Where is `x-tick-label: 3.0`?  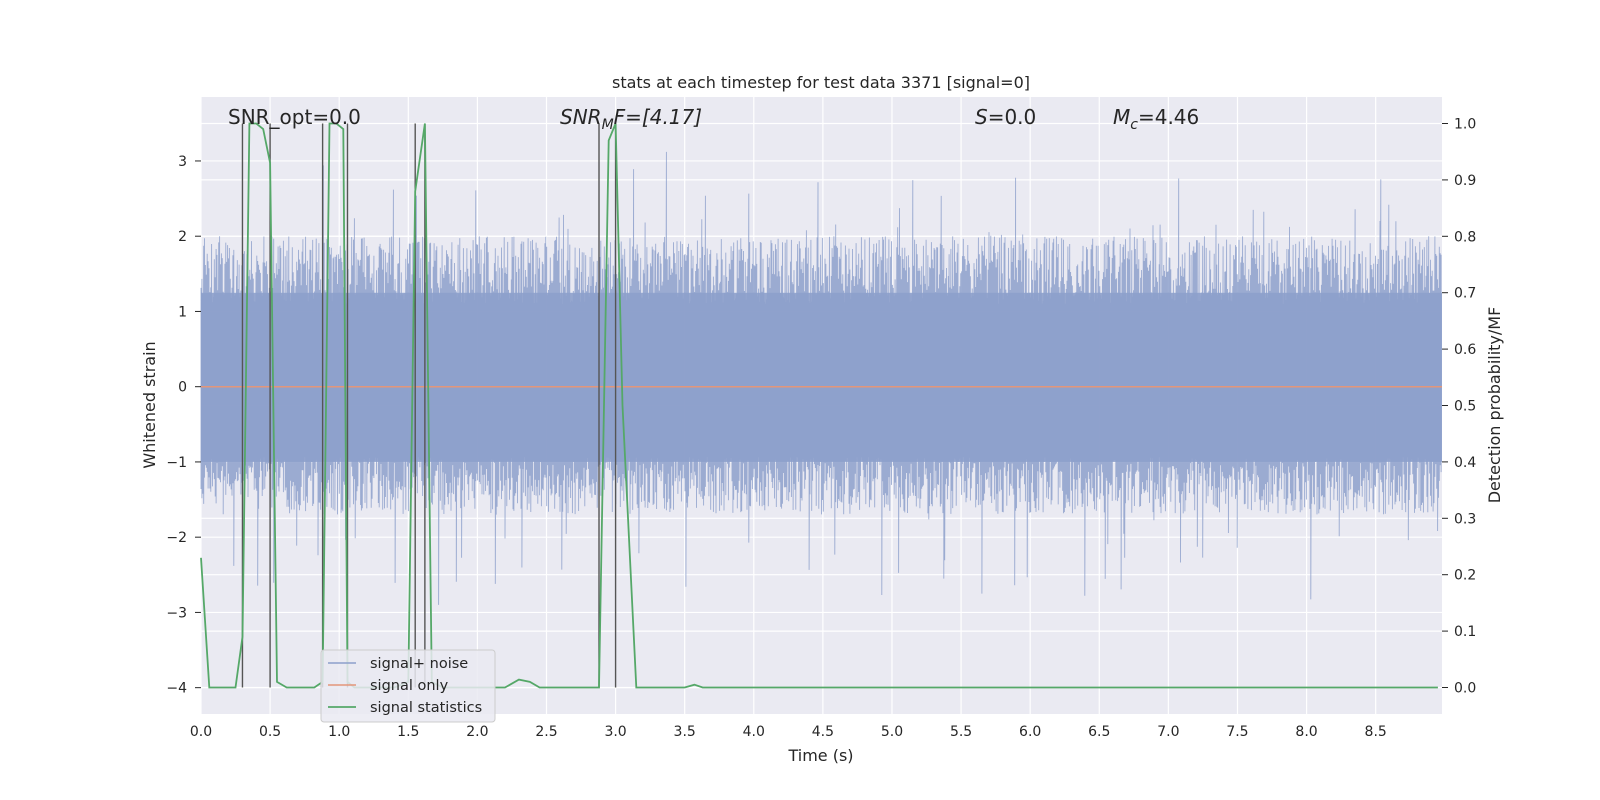 x-tick-label: 3.0 is located at coordinates (615, 732).